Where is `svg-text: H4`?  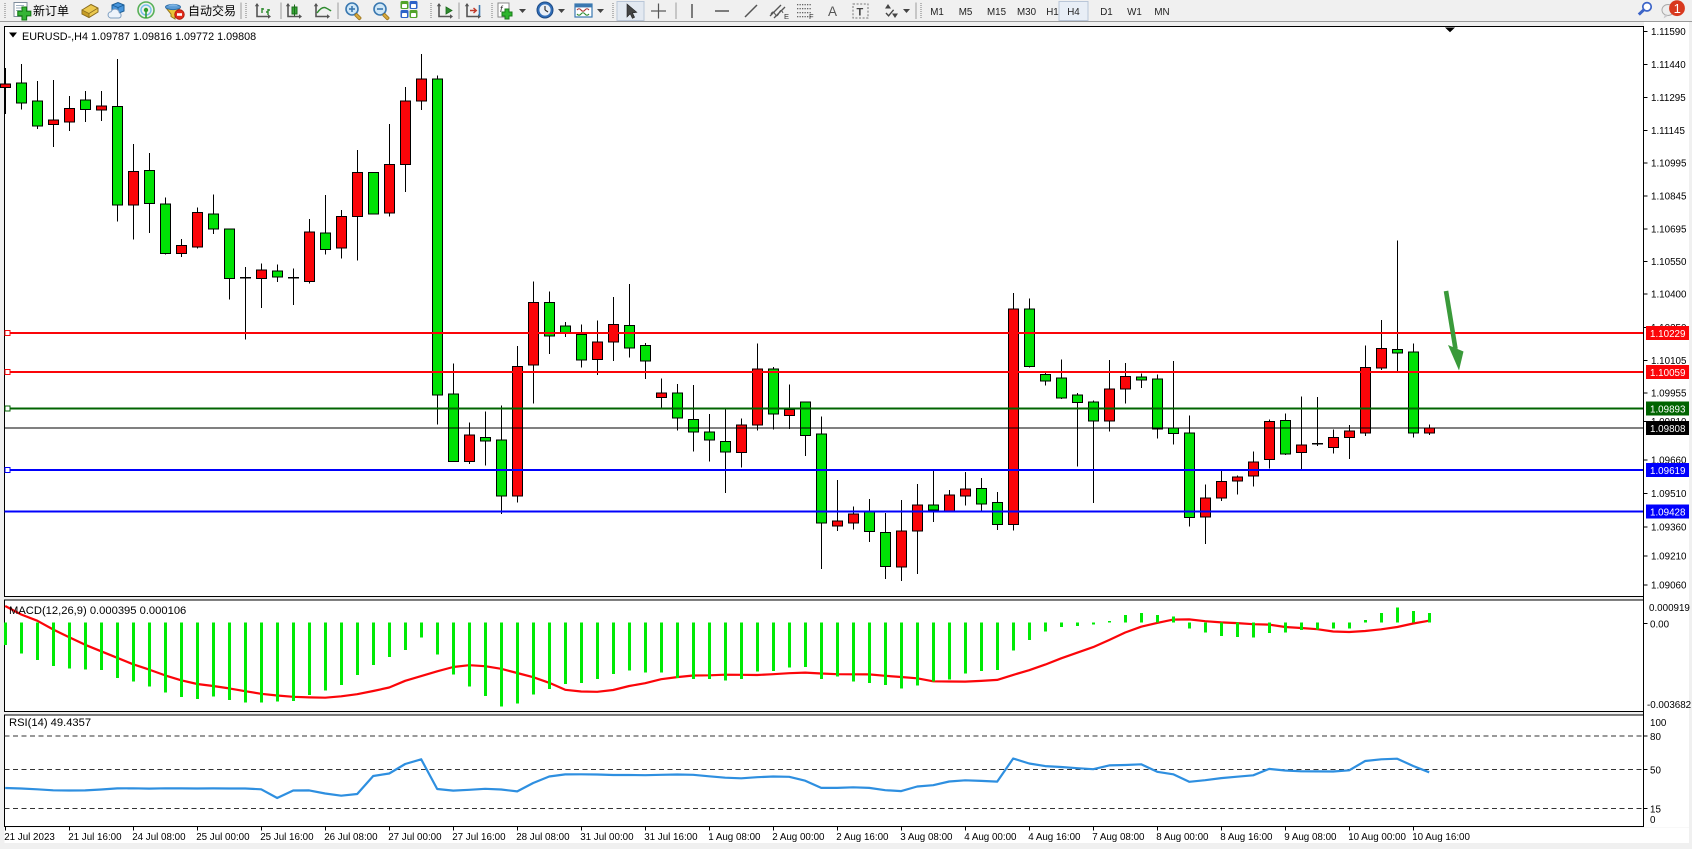 svg-text: H4 is located at coordinates (1073, 12).